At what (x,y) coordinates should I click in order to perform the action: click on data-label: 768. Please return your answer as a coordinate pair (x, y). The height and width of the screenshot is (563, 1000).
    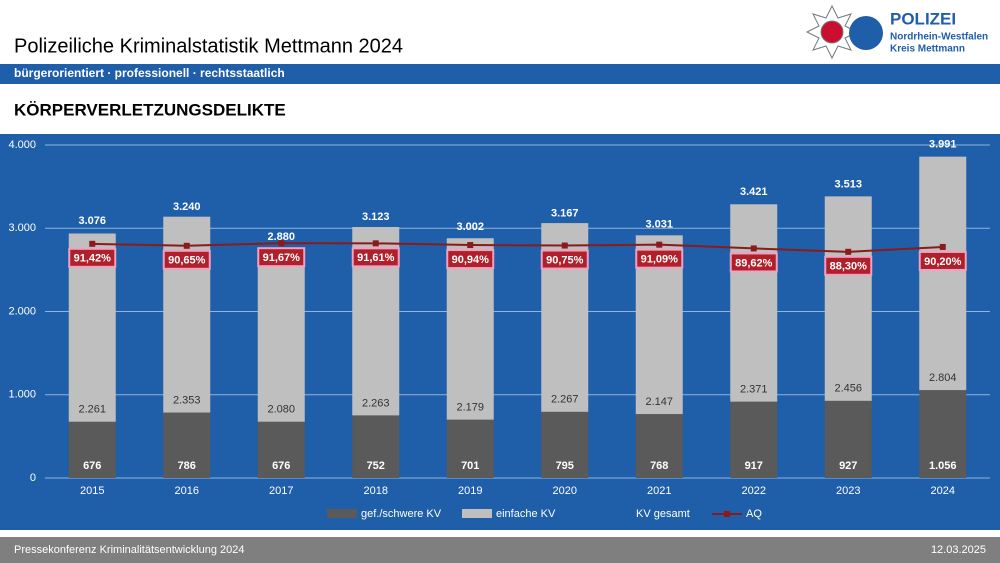
    Looking at the image, I should click on (659, 466).